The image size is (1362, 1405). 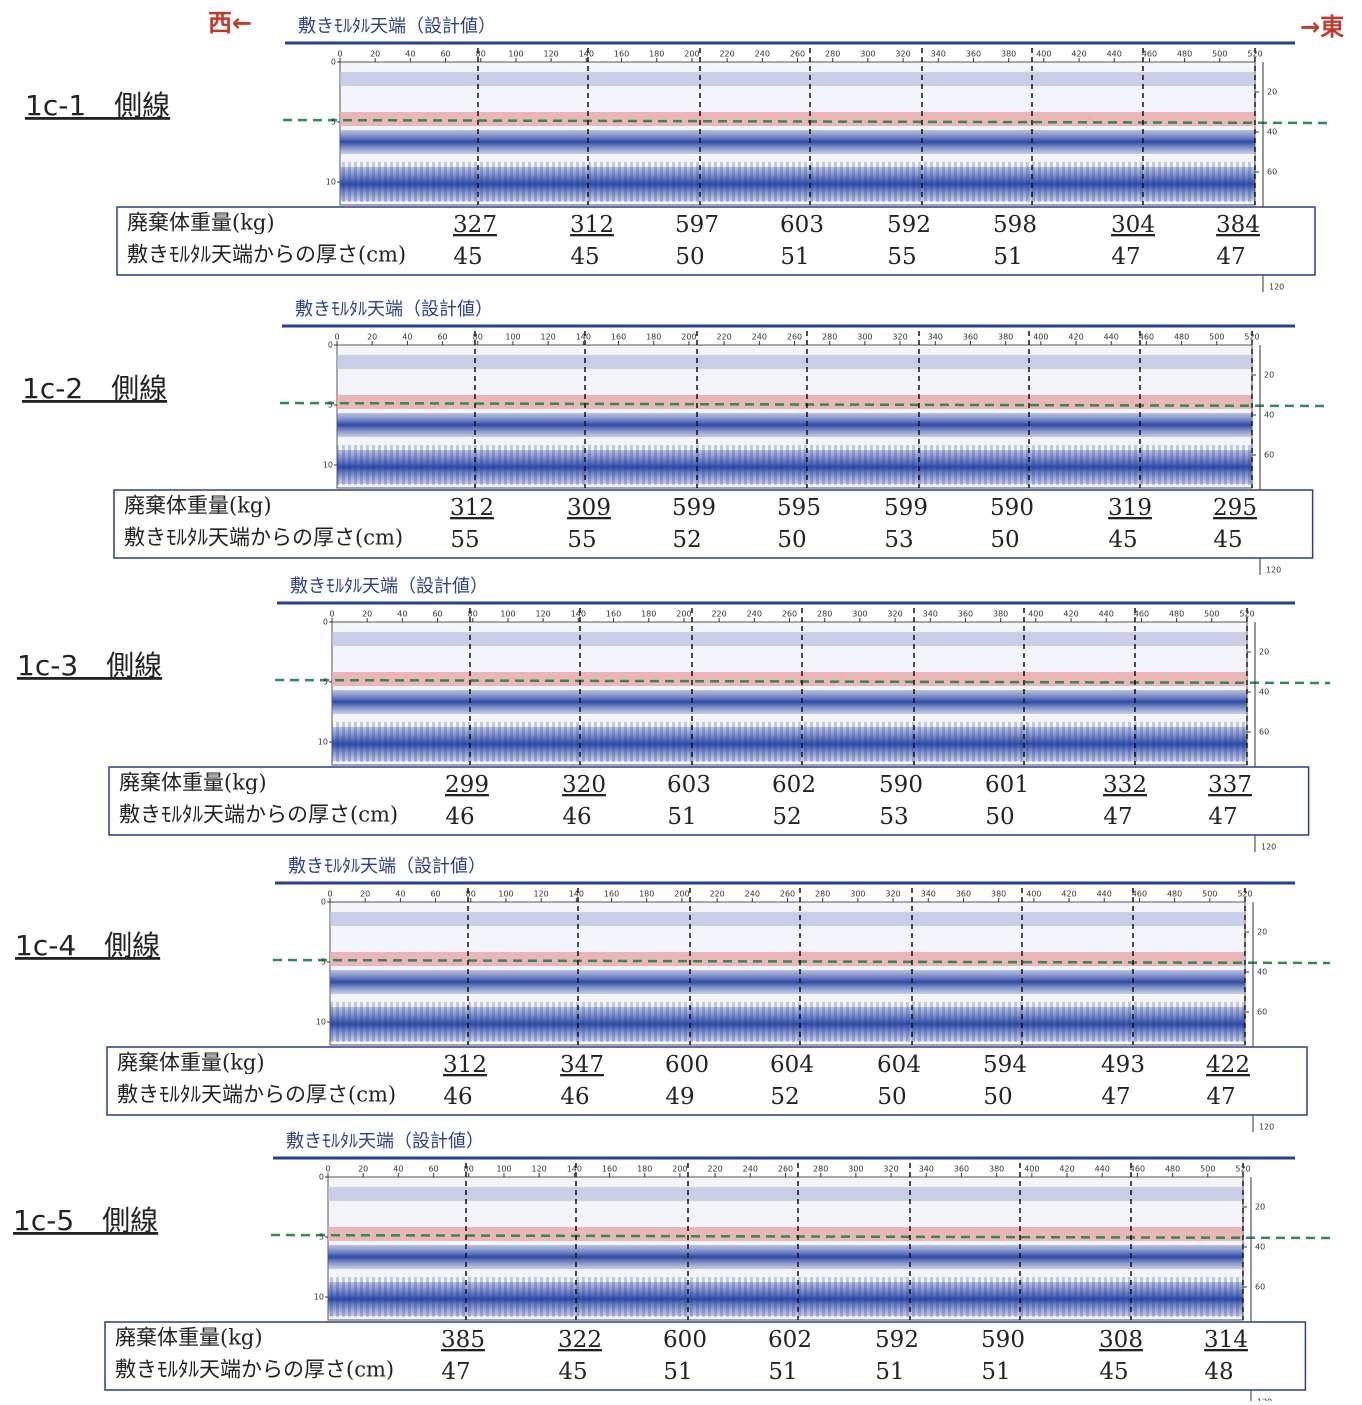 I want to click on weight-value: 337, so click(x=1230, y=785).